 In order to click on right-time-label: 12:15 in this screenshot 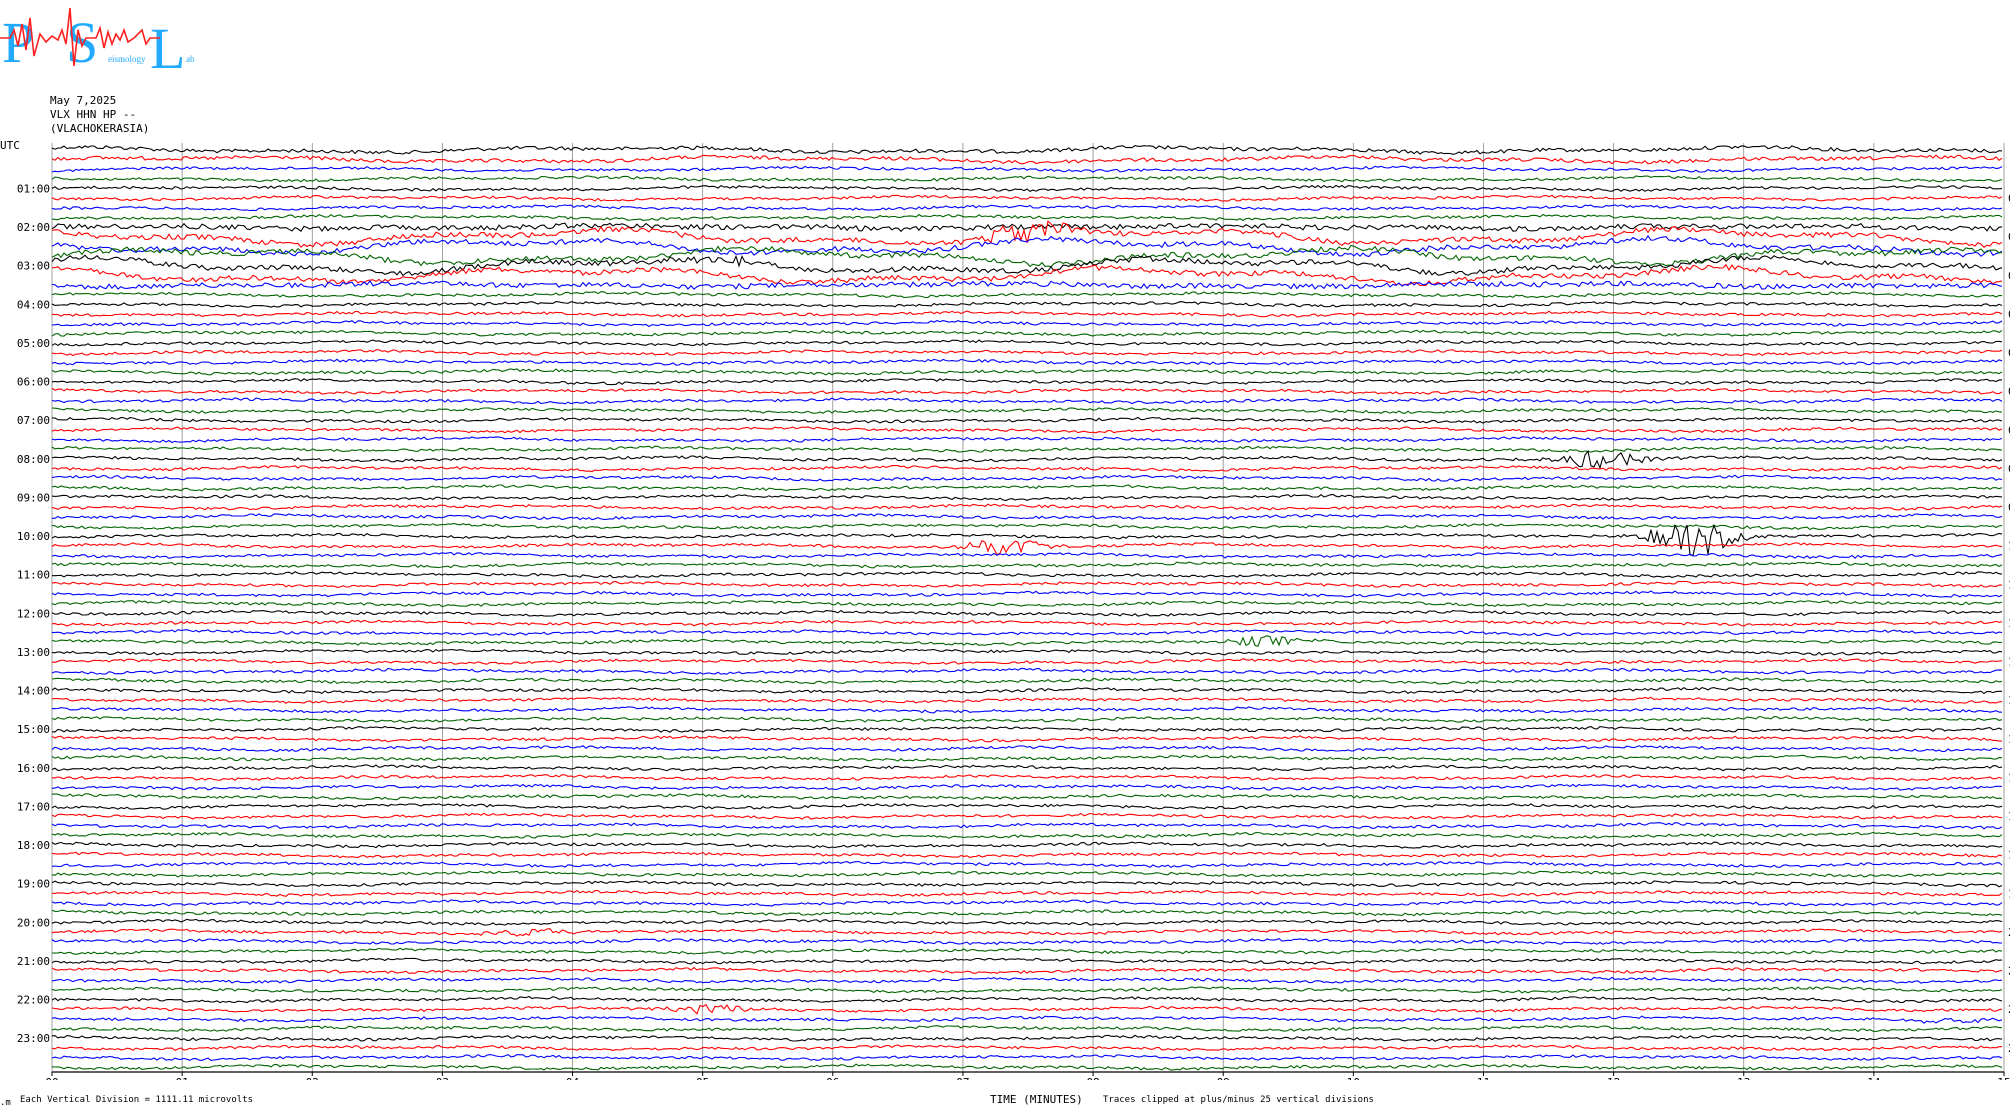, I will do `click(2009, 623)`.